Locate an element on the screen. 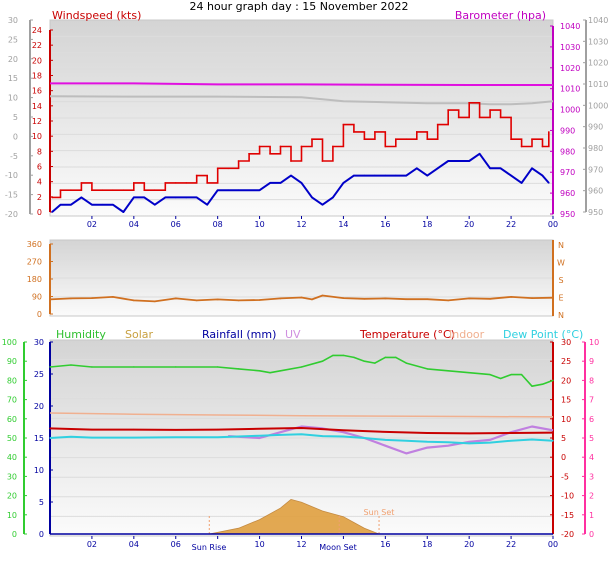 The height and width of the screenshot is (561, 608). moonset-label: Moon Set is located at coordinates (337, 547).